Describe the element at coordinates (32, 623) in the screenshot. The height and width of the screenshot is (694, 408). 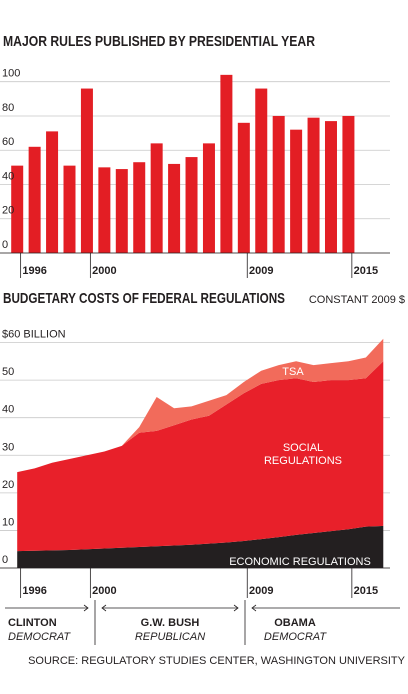
I see `president-name: CLINTON` at that location.